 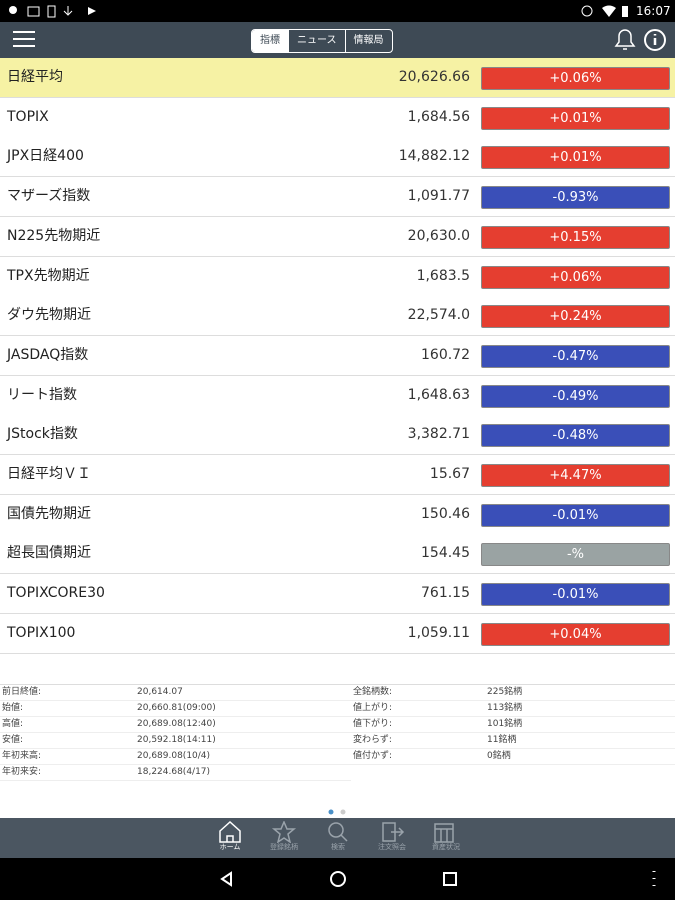 I want to click on index-value: 22,574.0, so click(x=438, y=315).